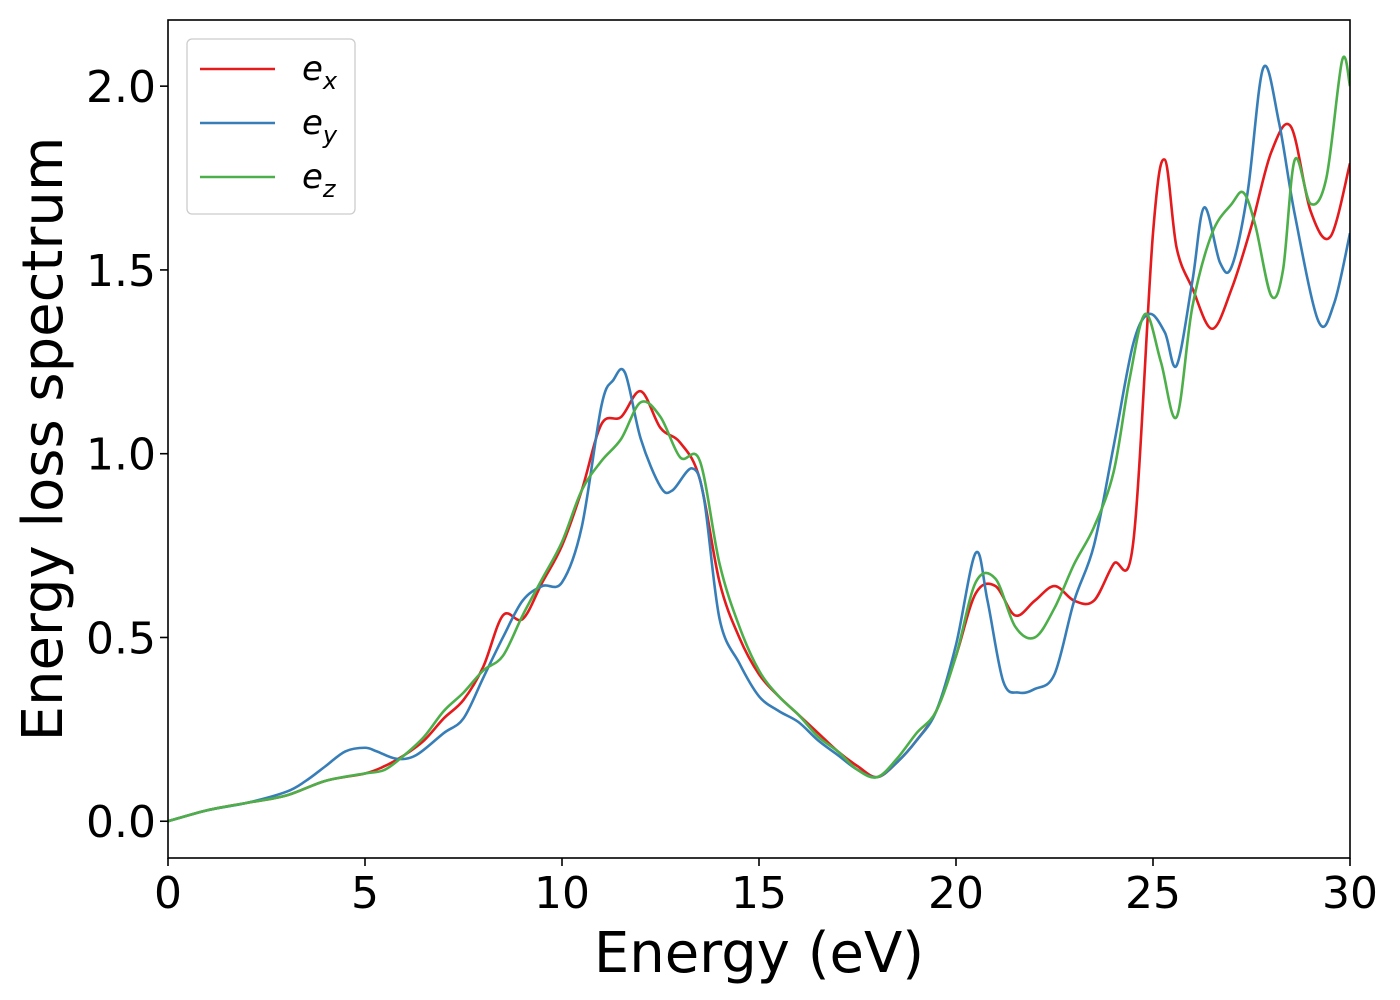 The height and width of the screenshot is (1000, 1400). Describe the element at coordinates (759, 893) in the screenshot. I see `x-tick-label: 15` at that location.